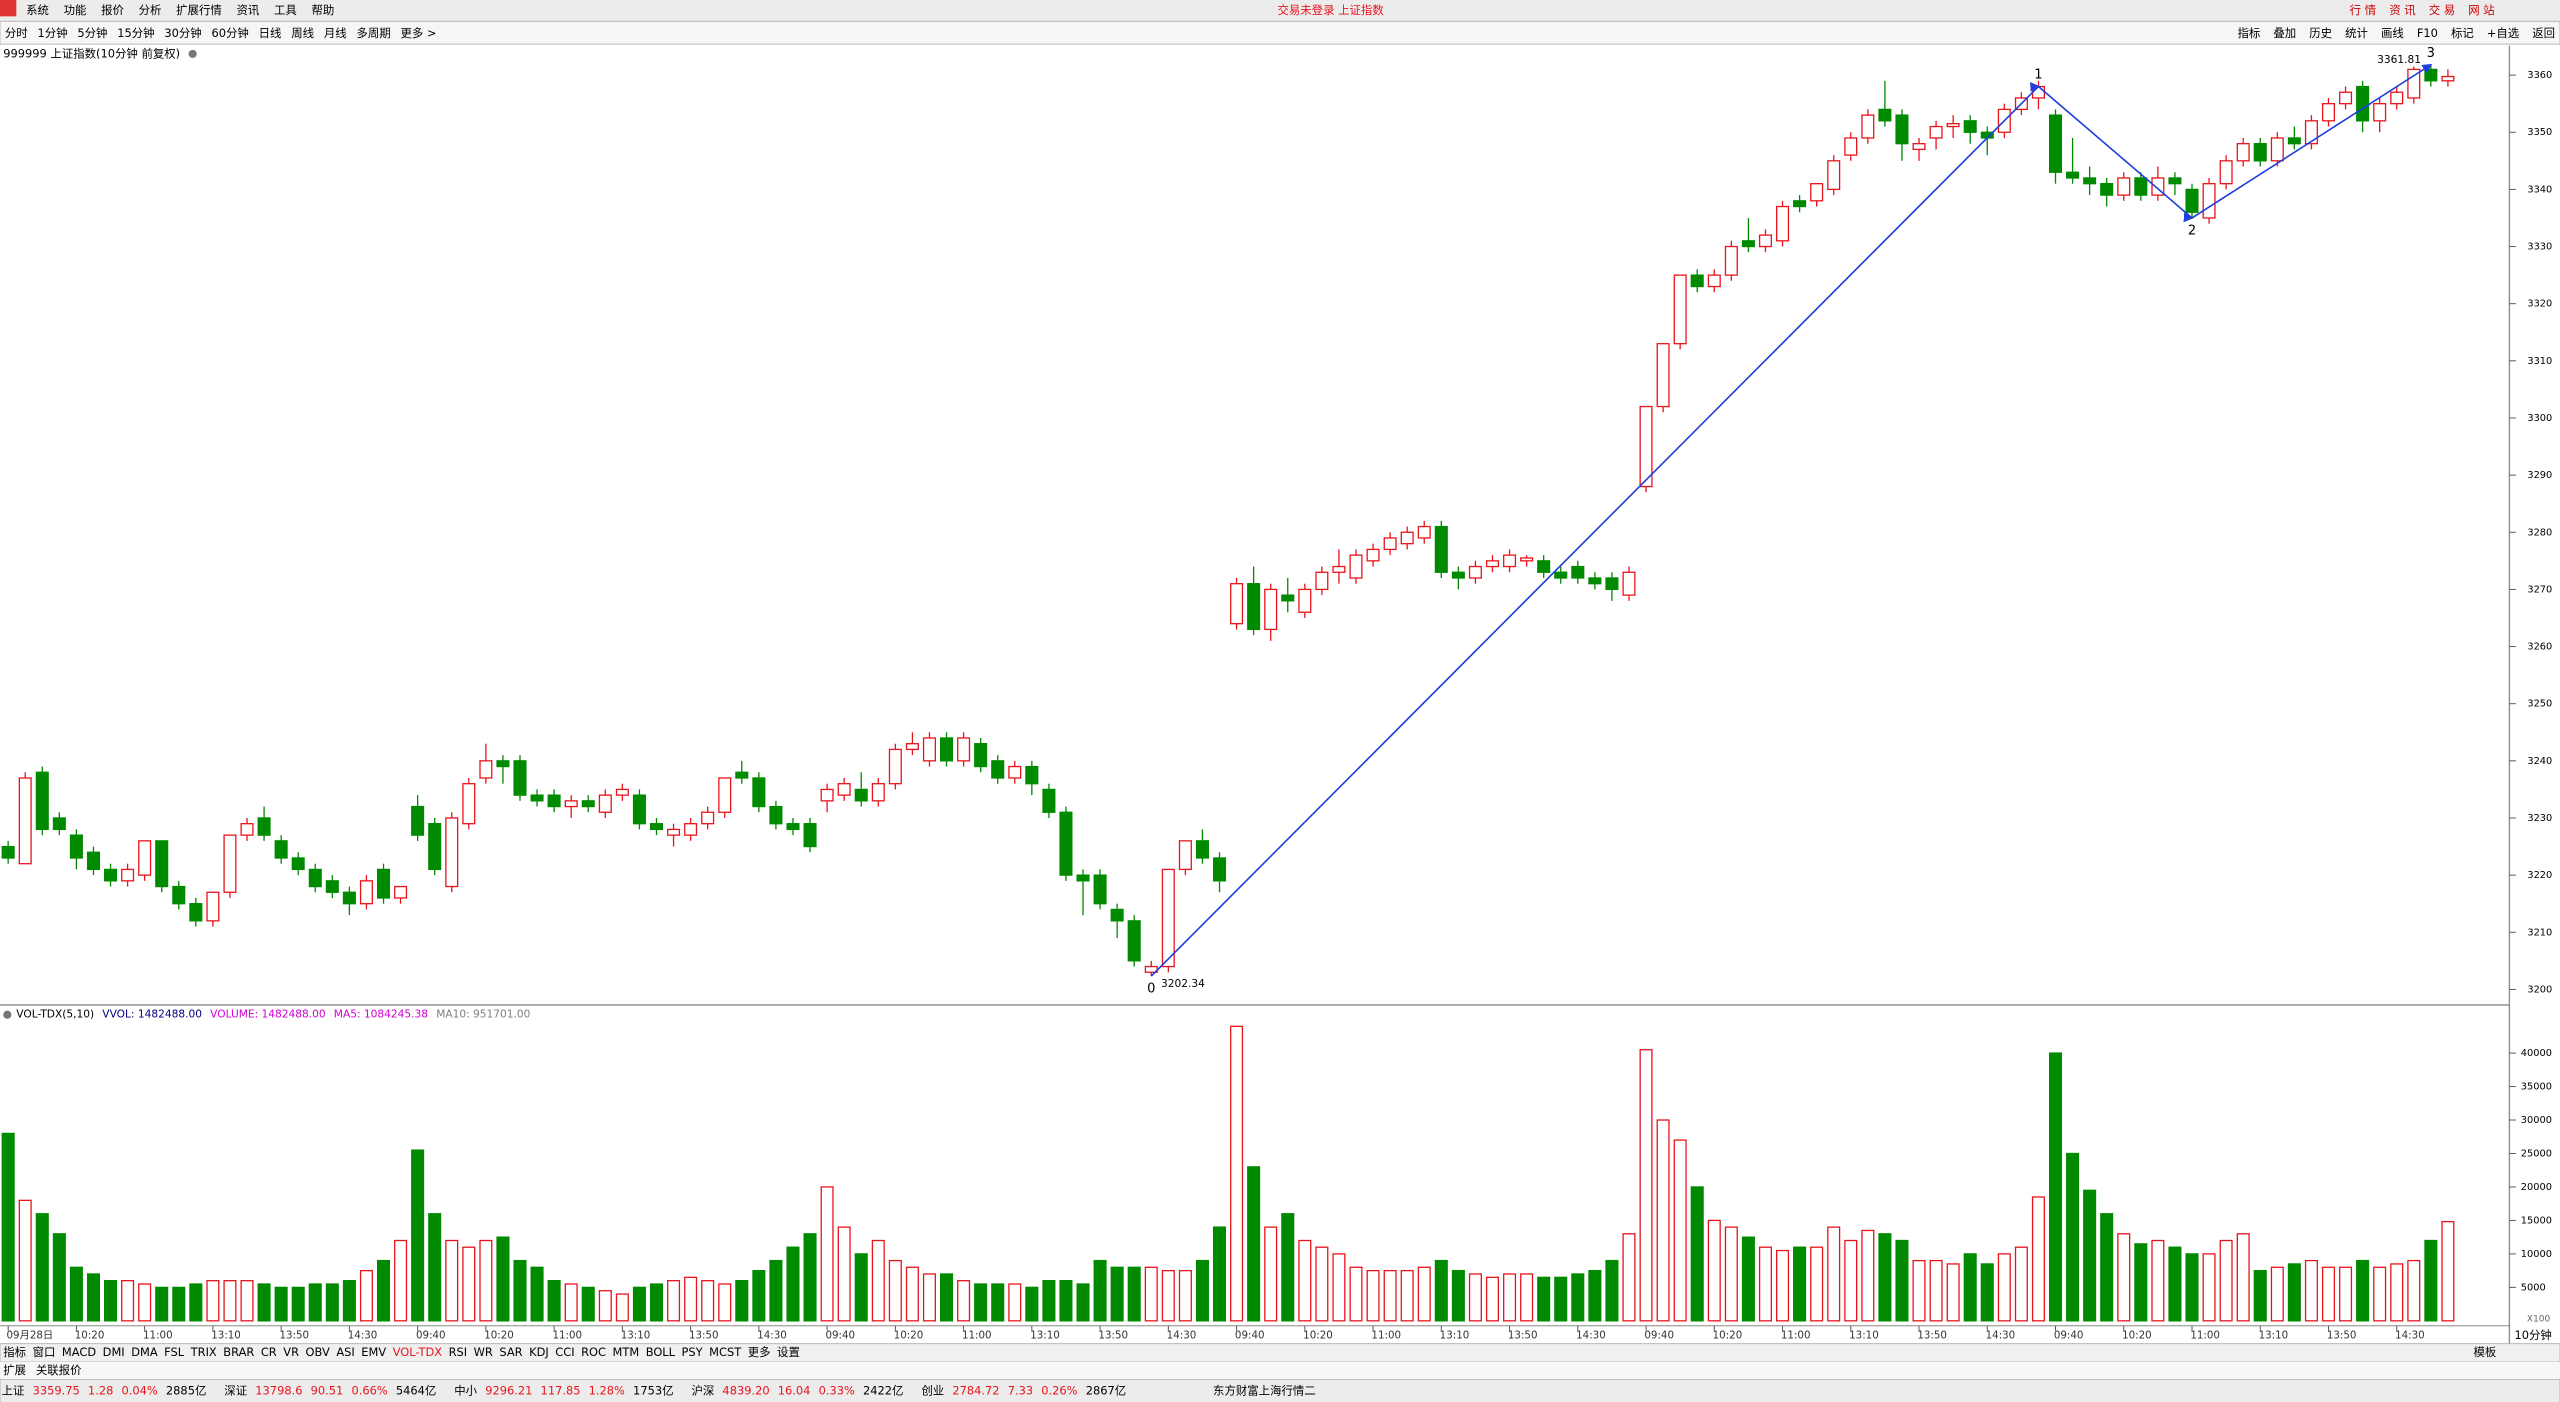  I want to click on y-tick-label: 3250, so click(2539, 704).